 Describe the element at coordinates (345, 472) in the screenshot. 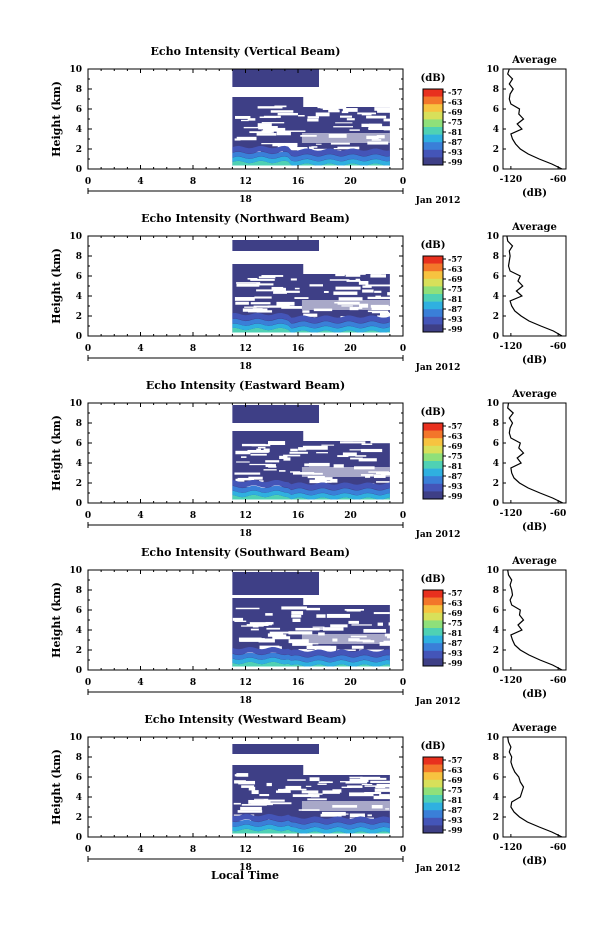

I see `echo-gap-band` at that location.